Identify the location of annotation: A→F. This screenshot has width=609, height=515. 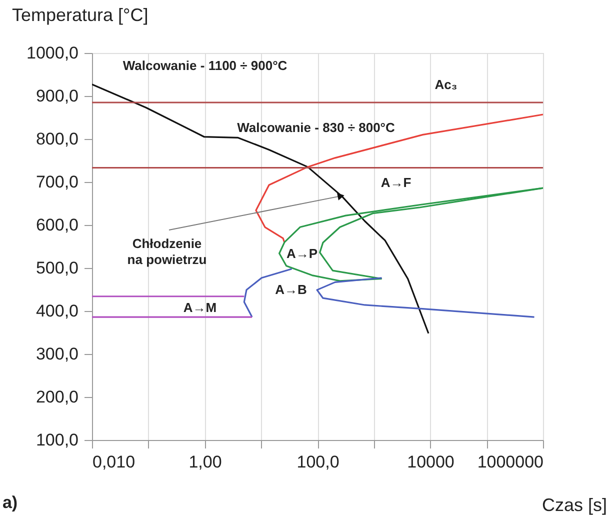
(396, 182).